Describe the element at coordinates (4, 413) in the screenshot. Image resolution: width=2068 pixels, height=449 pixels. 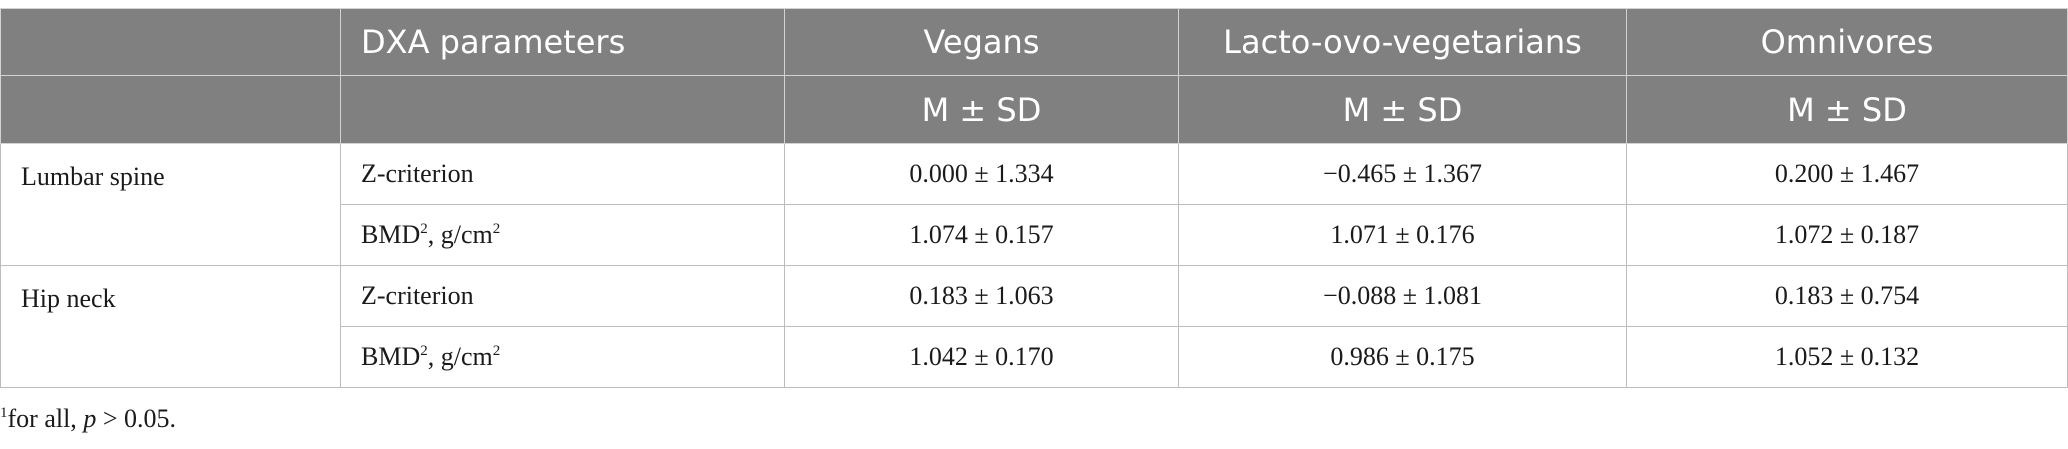
I see `footnote-marker: 1` at that location.